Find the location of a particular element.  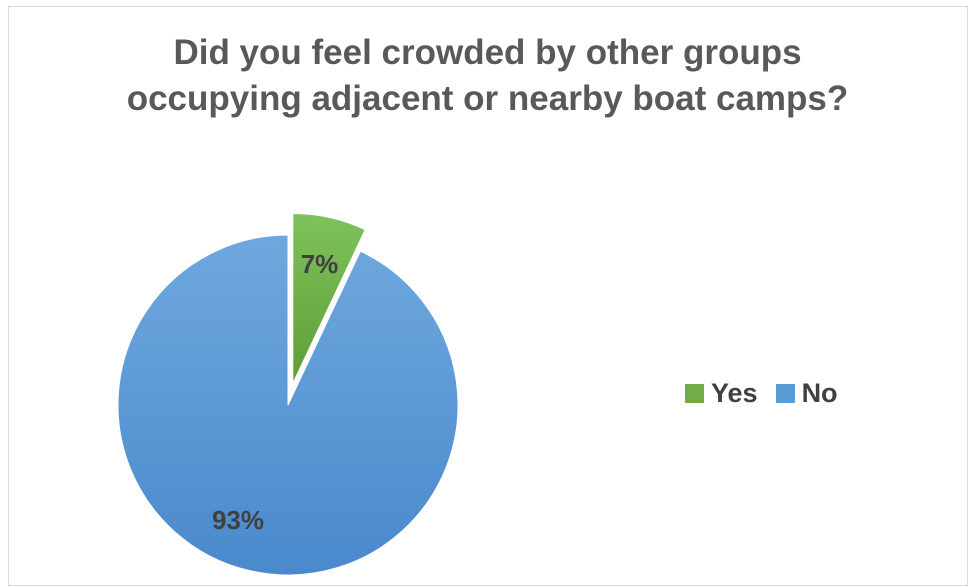

chart-title-line-1: Did you feel crowded by other groups is located at coordinates (487, 52).